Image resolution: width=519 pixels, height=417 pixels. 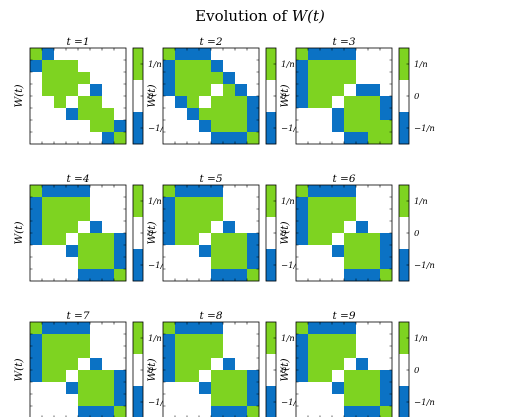 What do you see at coordinates (288, 202) in the screenshot?
I see `colorbar-tick-label: 1/n` at bounding box center [288, 202].